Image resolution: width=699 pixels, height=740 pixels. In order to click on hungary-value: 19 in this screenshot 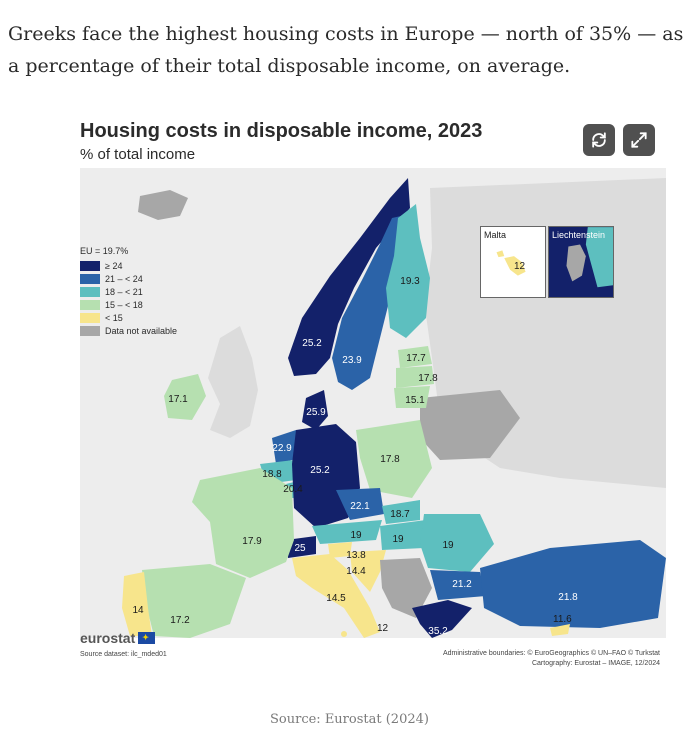, I will do `click(398, 539)`.